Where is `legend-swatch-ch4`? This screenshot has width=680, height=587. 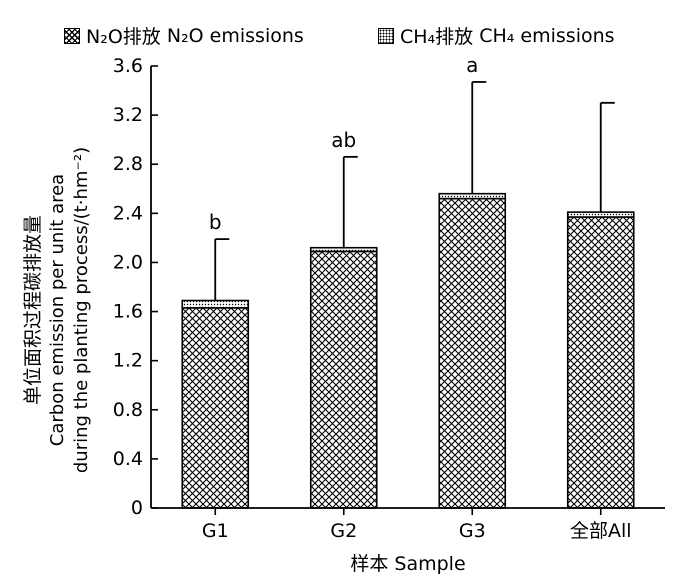 legend-swatch-ch4 is located at coordinates (386, 35).